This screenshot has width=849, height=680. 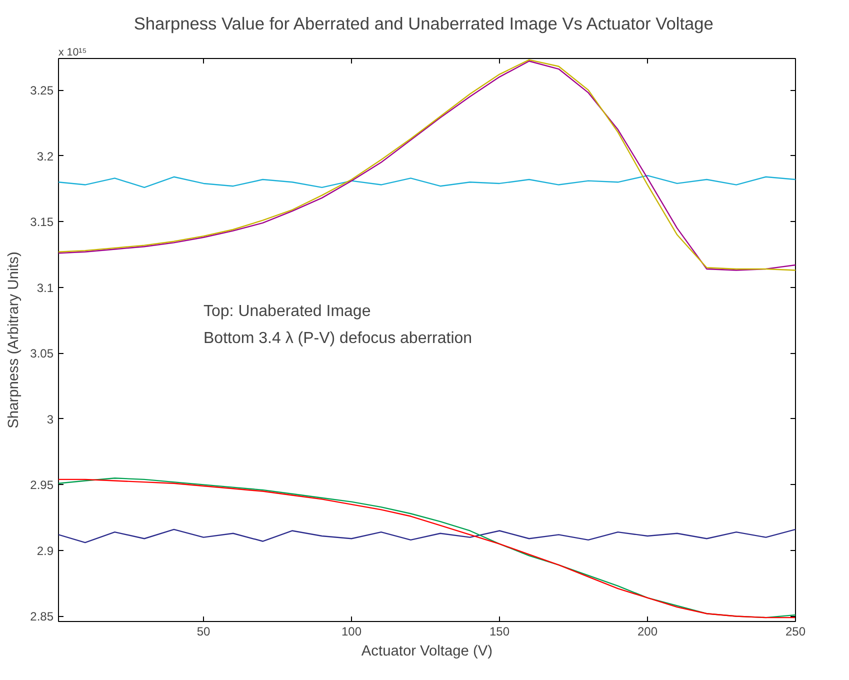 I want to click on x-tick-label: 200, so click(x=647, y=631).